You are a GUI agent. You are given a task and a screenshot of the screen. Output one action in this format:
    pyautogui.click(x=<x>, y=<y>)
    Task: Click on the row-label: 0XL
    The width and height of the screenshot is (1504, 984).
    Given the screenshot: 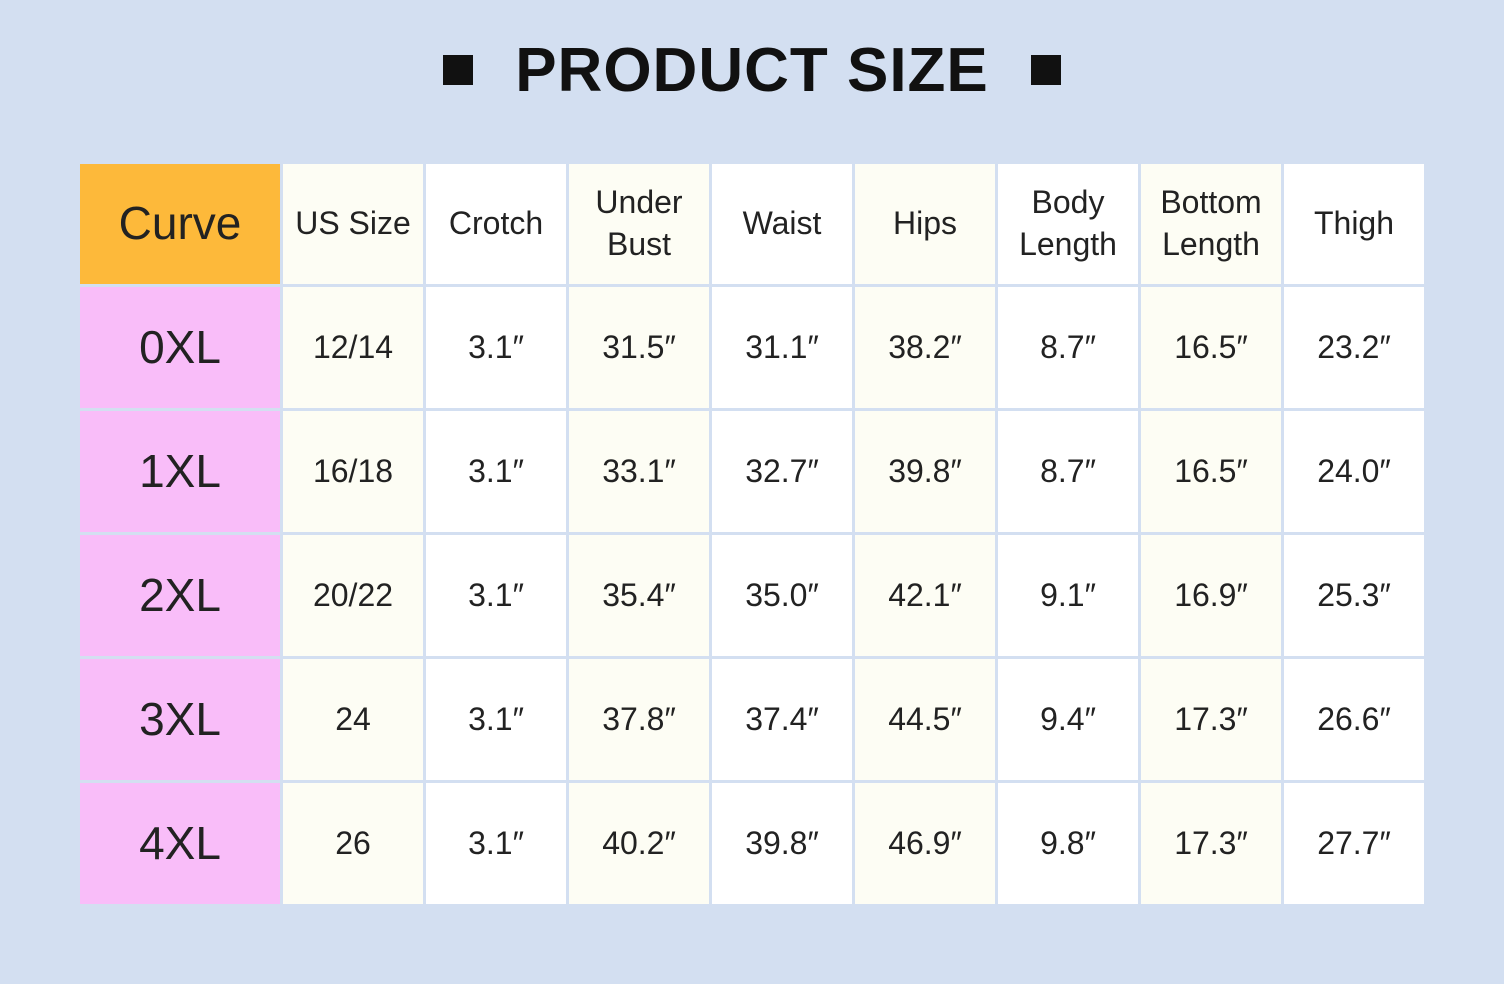 What is the action you would take?
    pyautogui.click(x=180, y=347)
    